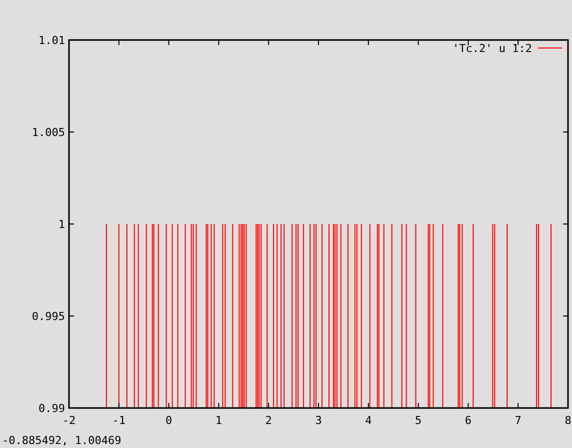 Image resolution: width=572 pixels, height=448 pixels. Describe the element at coordinates (168, 420) in the screenshot. I see `x-tick-label: 0` at that location.